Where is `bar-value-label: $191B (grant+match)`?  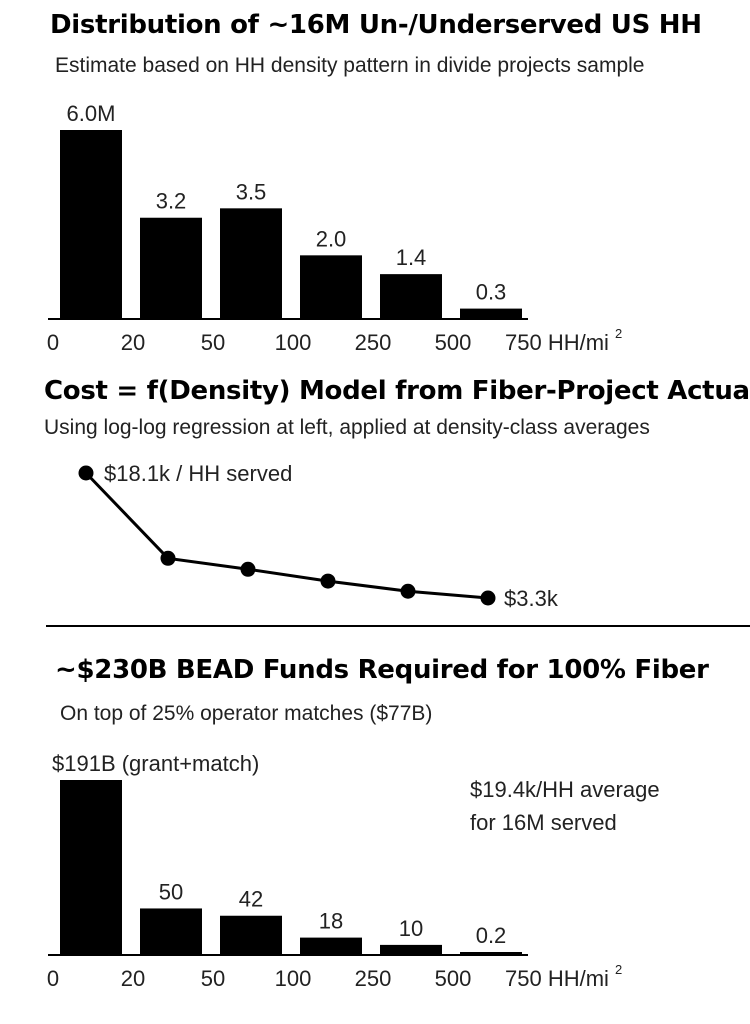
bar-value-label: $191B (grant+match) is located at coordinates (155, 763).